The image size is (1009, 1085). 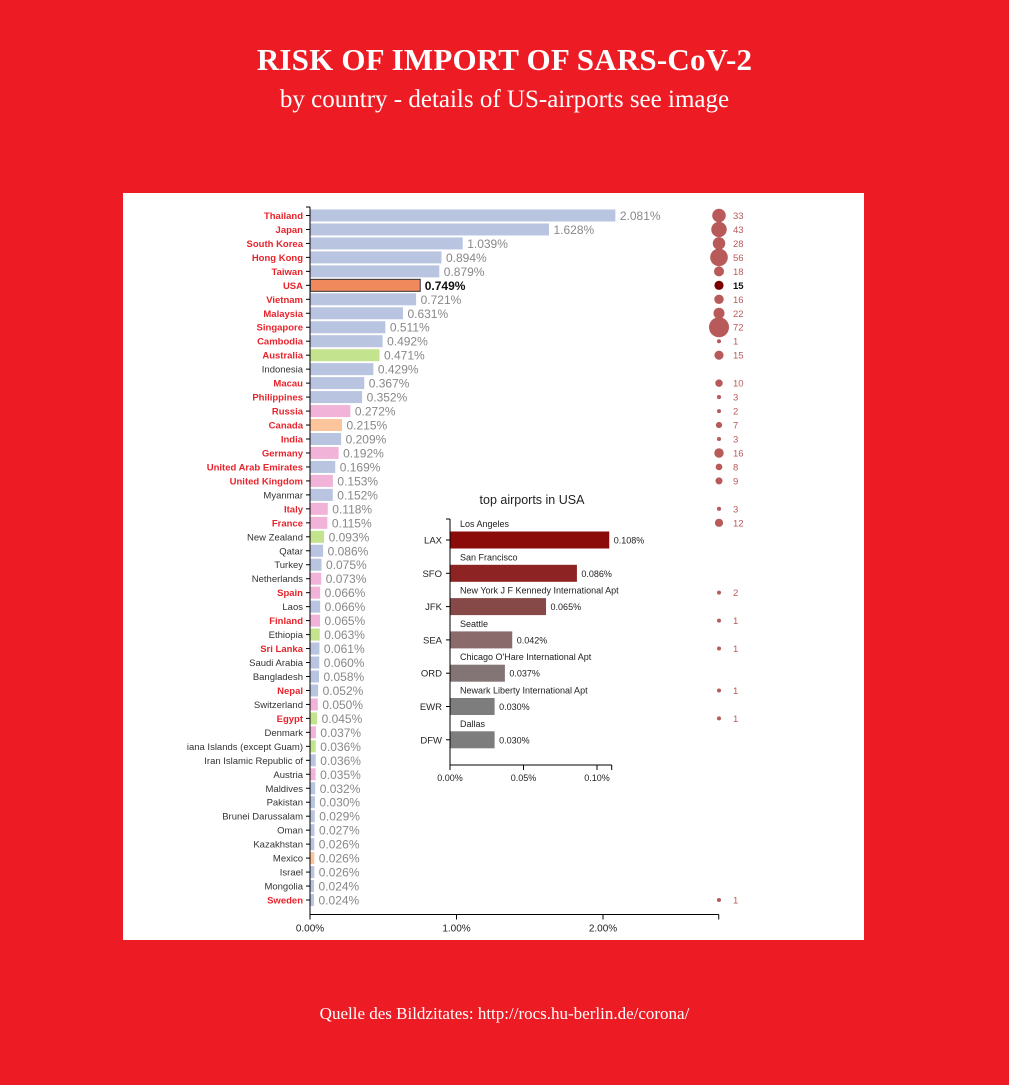 What do you see at coordinates (339, 817) in the screenshot?
I see `value-label: 0.029%` at bounding box center [339, 817].